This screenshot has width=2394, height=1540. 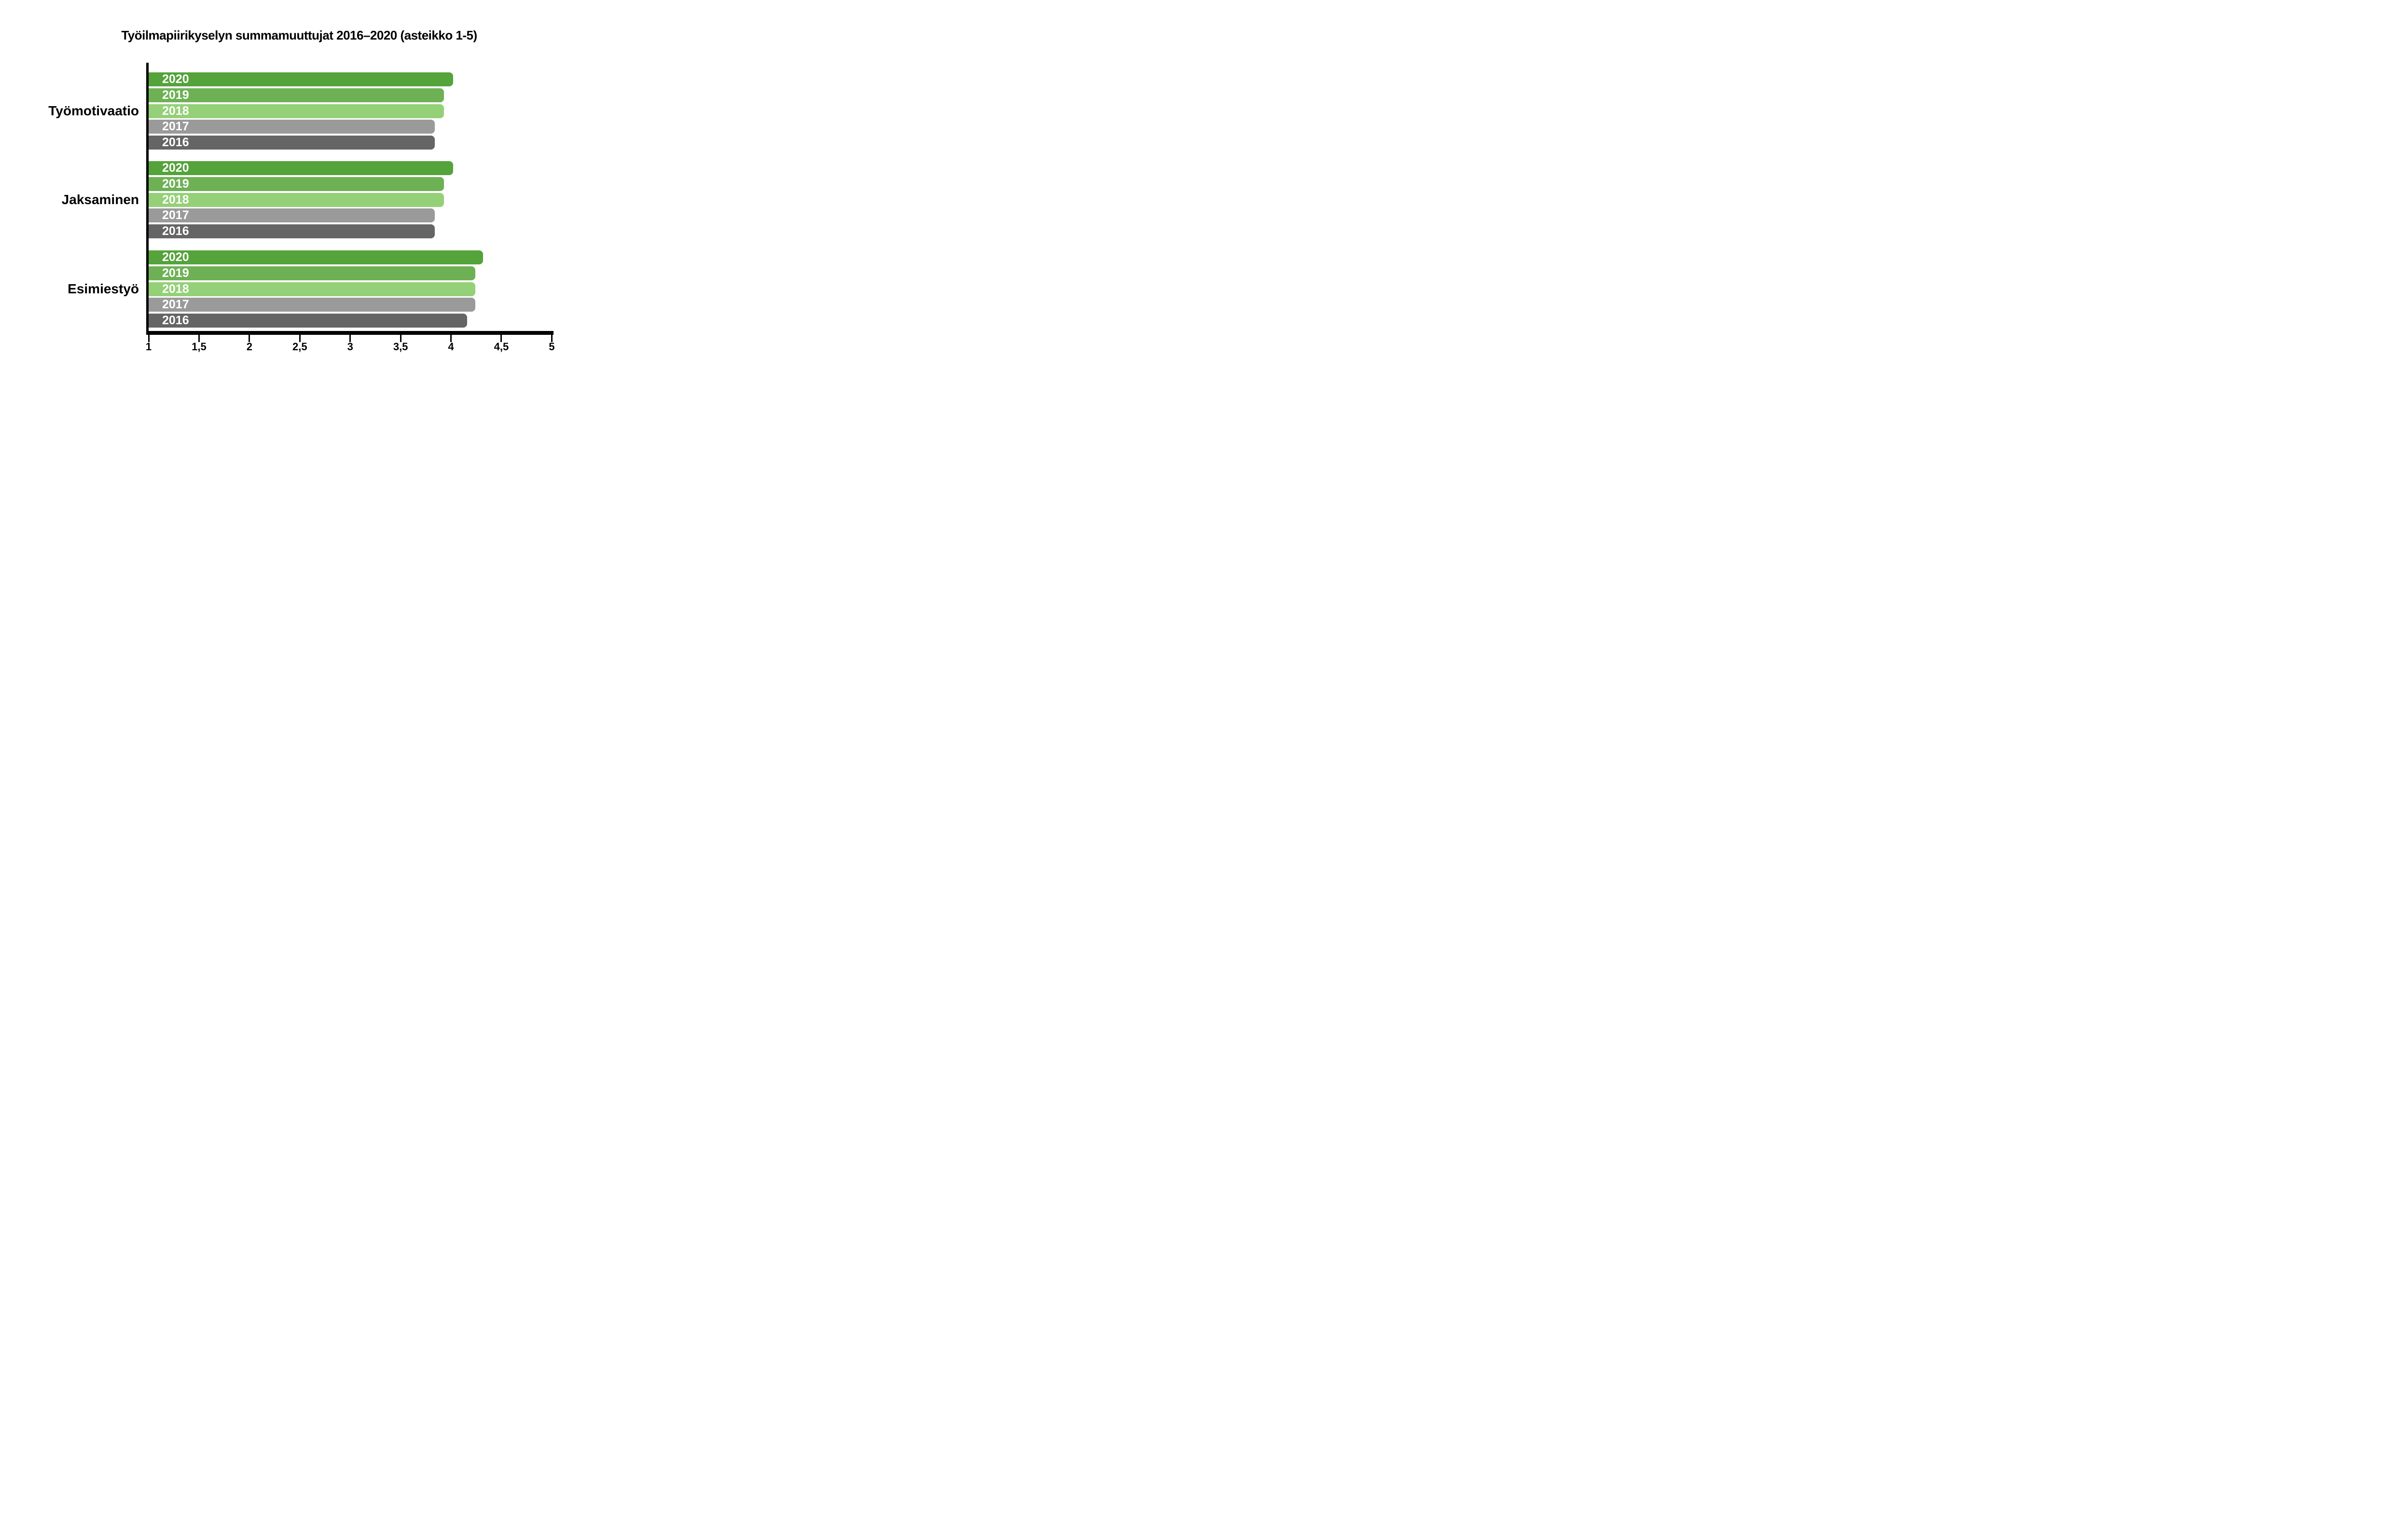 What do you see at coordinates (104, 289) in the screenshot?
I see `category-label-esimiestyo: Esimiestyö` at bounding box center [104, 289].